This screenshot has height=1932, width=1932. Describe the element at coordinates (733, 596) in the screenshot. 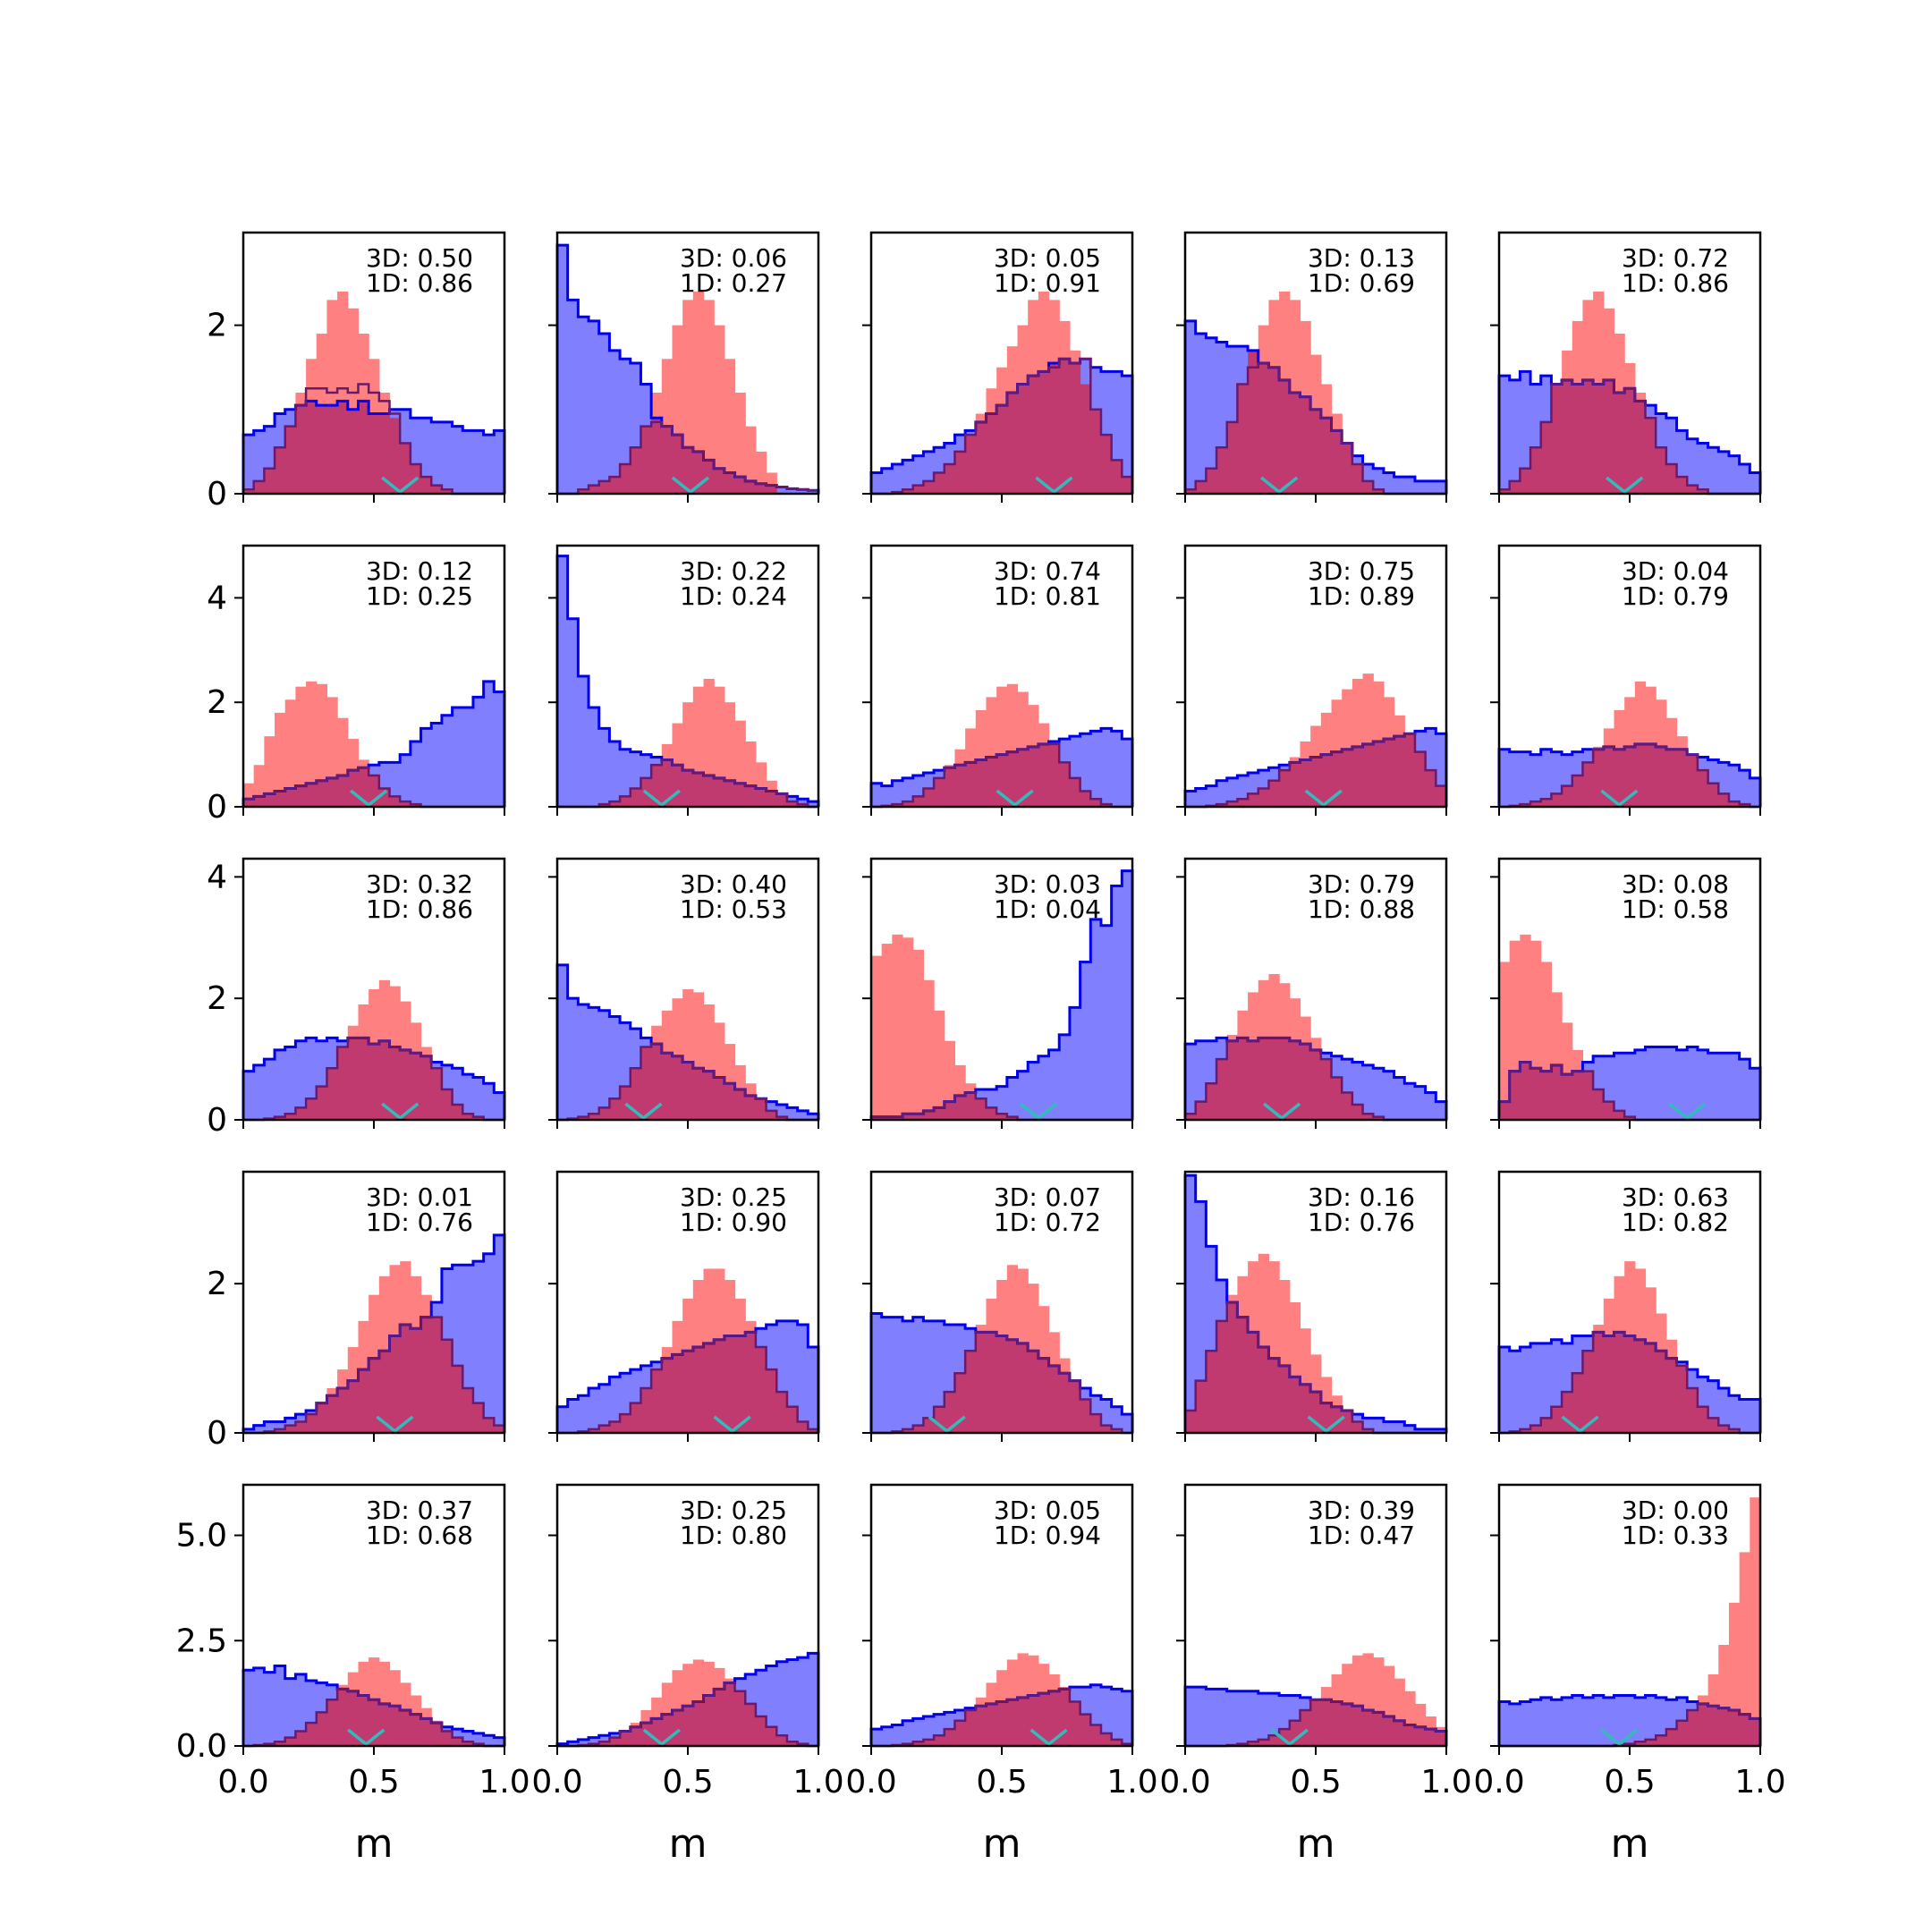

I see `annotation-1d: 1D: 0.24` at that location.